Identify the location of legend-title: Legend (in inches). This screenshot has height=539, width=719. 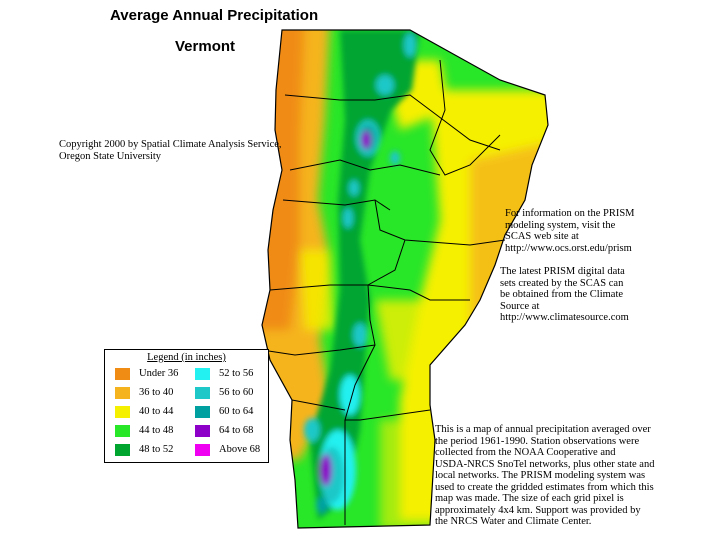
(186, 357).